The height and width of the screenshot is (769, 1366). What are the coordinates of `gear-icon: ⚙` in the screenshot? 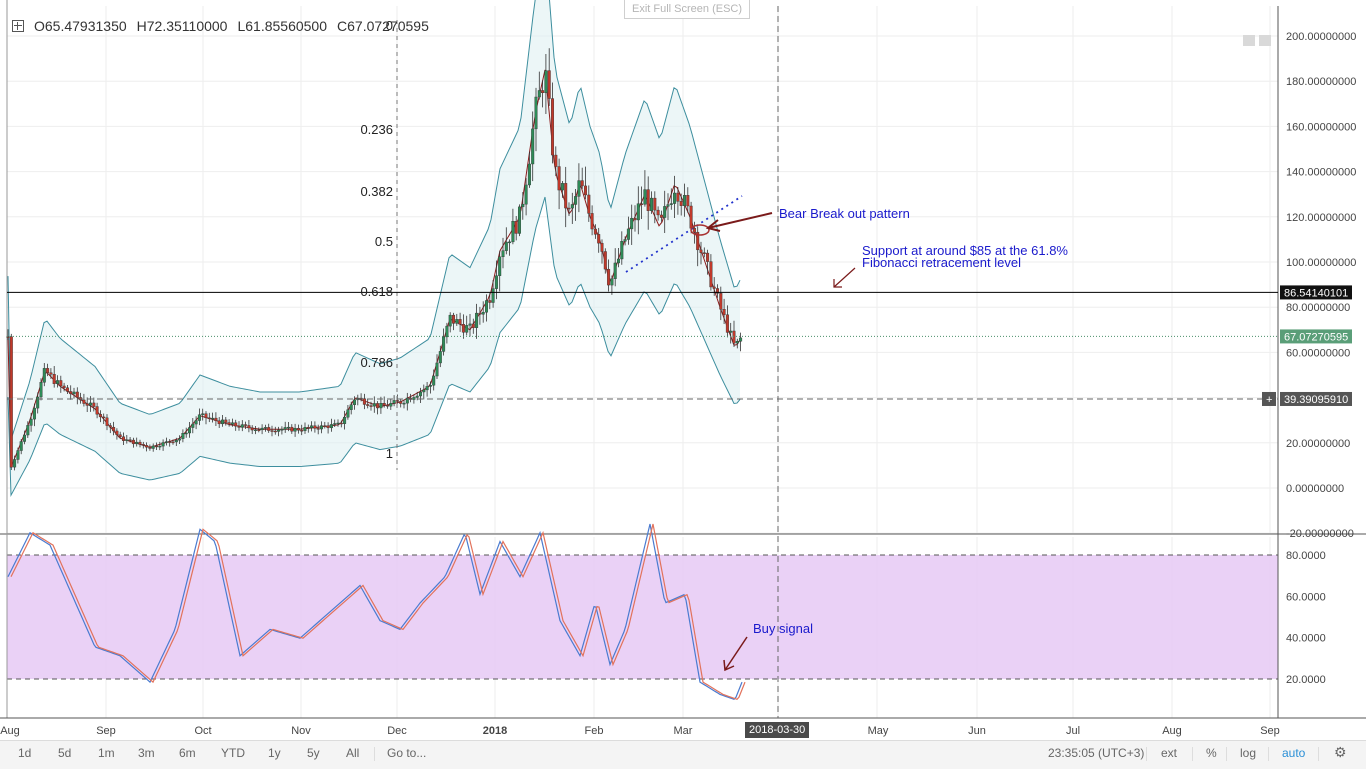 It's located at (1340, 752).